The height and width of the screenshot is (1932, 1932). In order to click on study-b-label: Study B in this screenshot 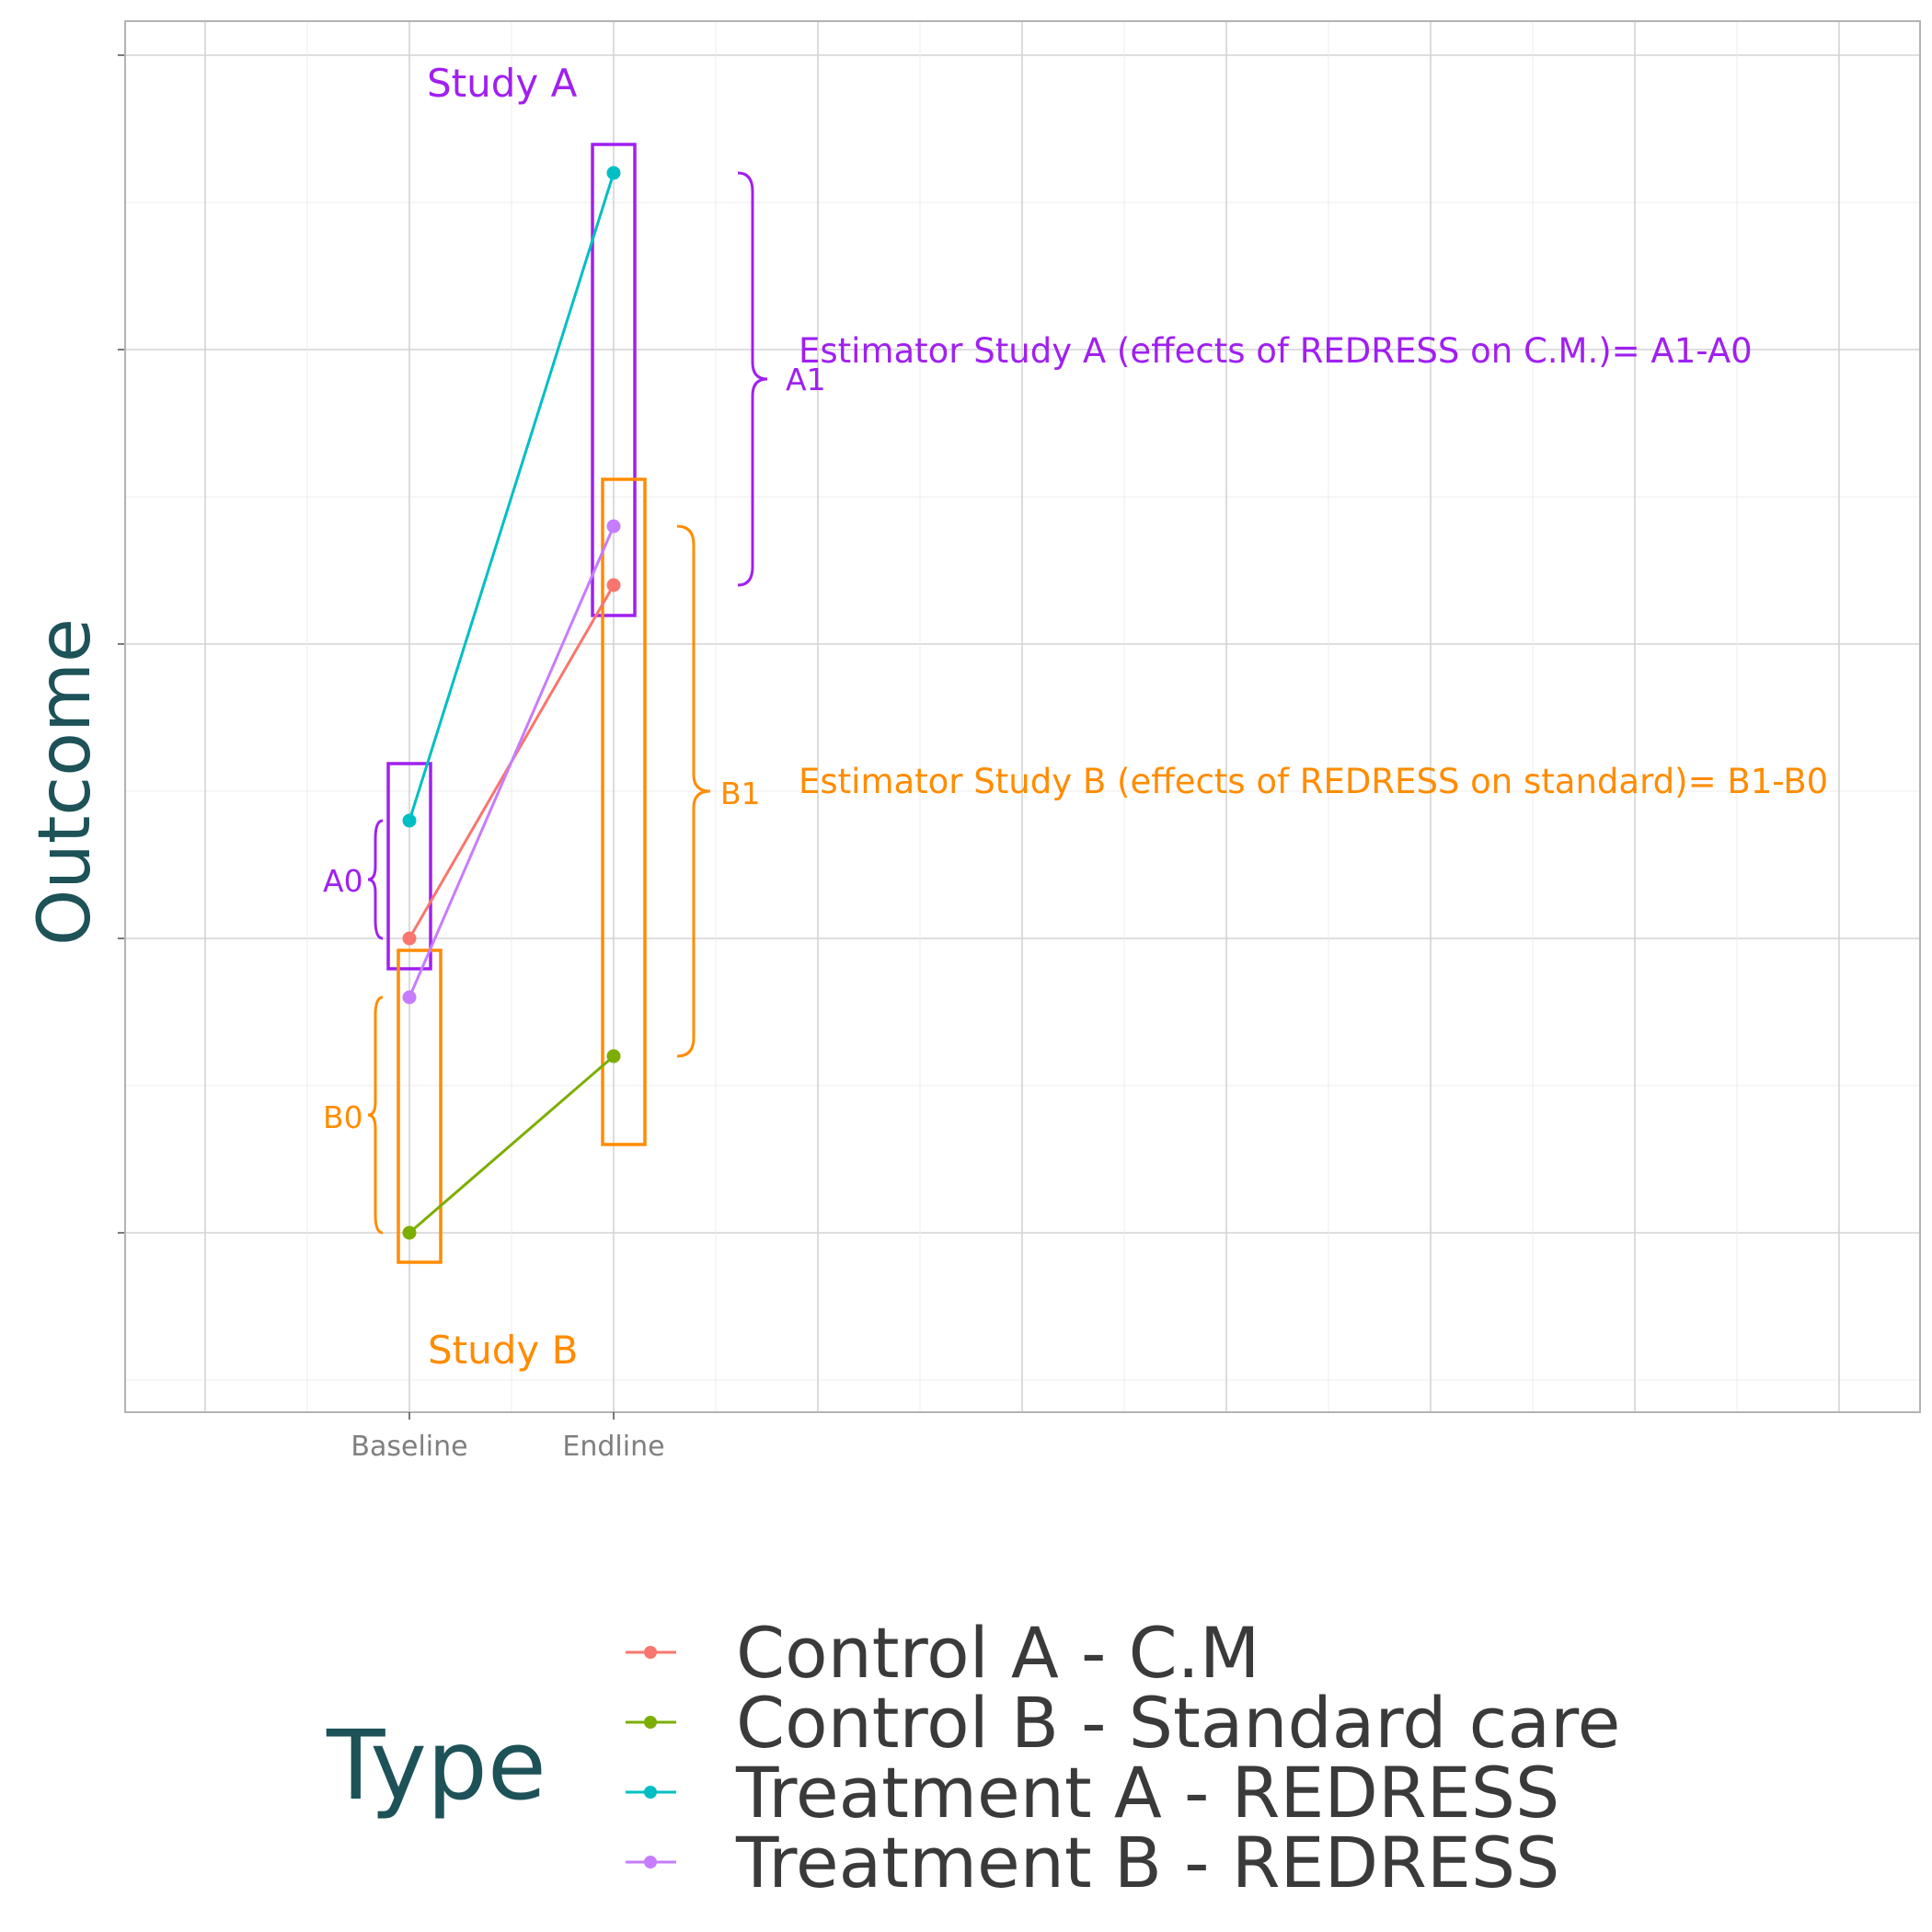, I will do `click(503, 1350)`.